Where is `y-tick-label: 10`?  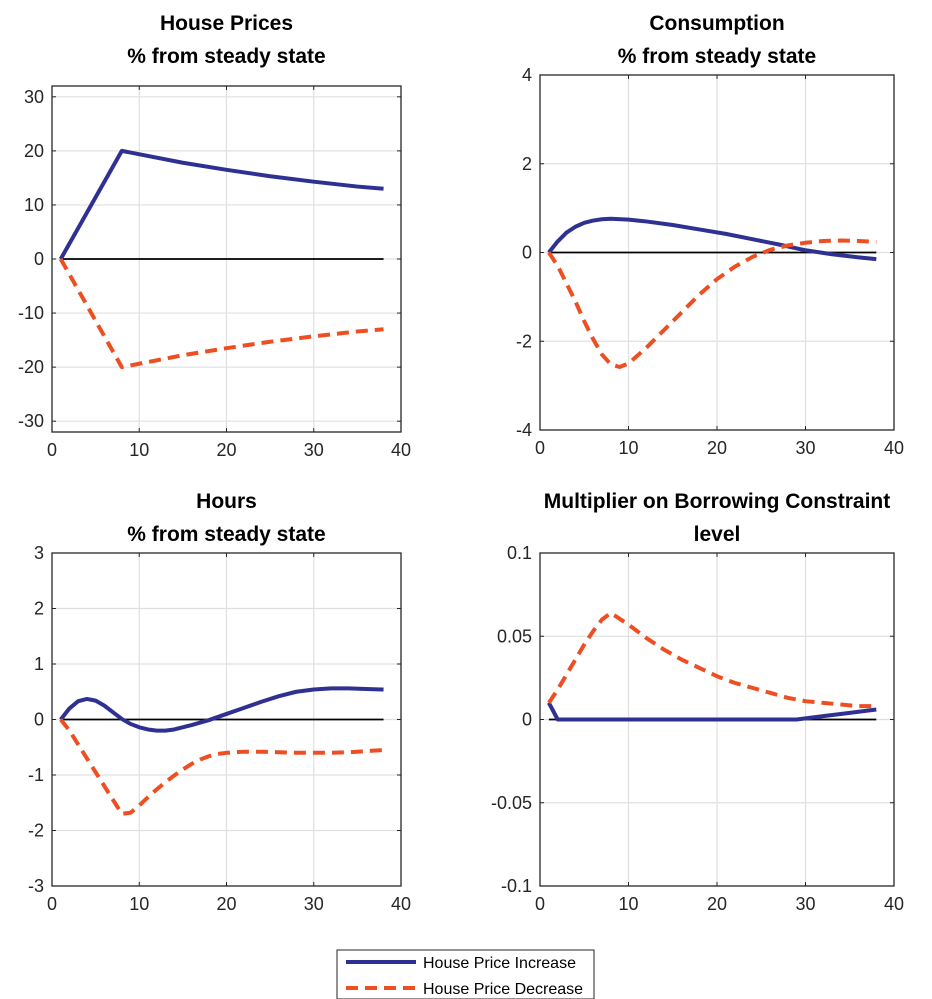
y-tick-label: 10 is located at coordinates (34, 205).